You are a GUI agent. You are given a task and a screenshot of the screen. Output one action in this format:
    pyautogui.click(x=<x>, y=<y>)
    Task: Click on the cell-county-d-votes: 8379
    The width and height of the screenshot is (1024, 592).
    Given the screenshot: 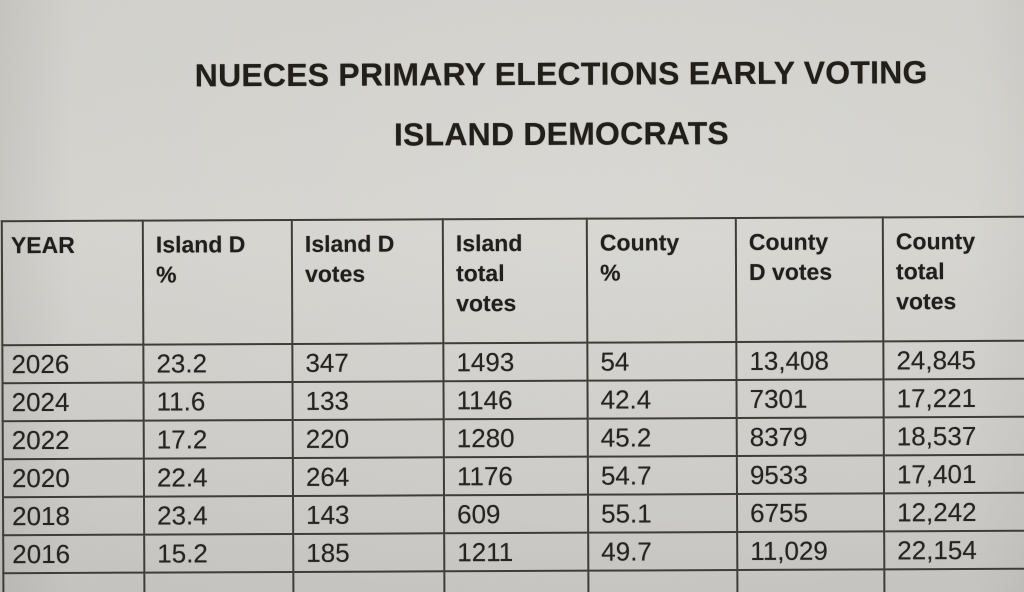 What is the action you would take?
    pyautogui.click(x=810, y=437)
    